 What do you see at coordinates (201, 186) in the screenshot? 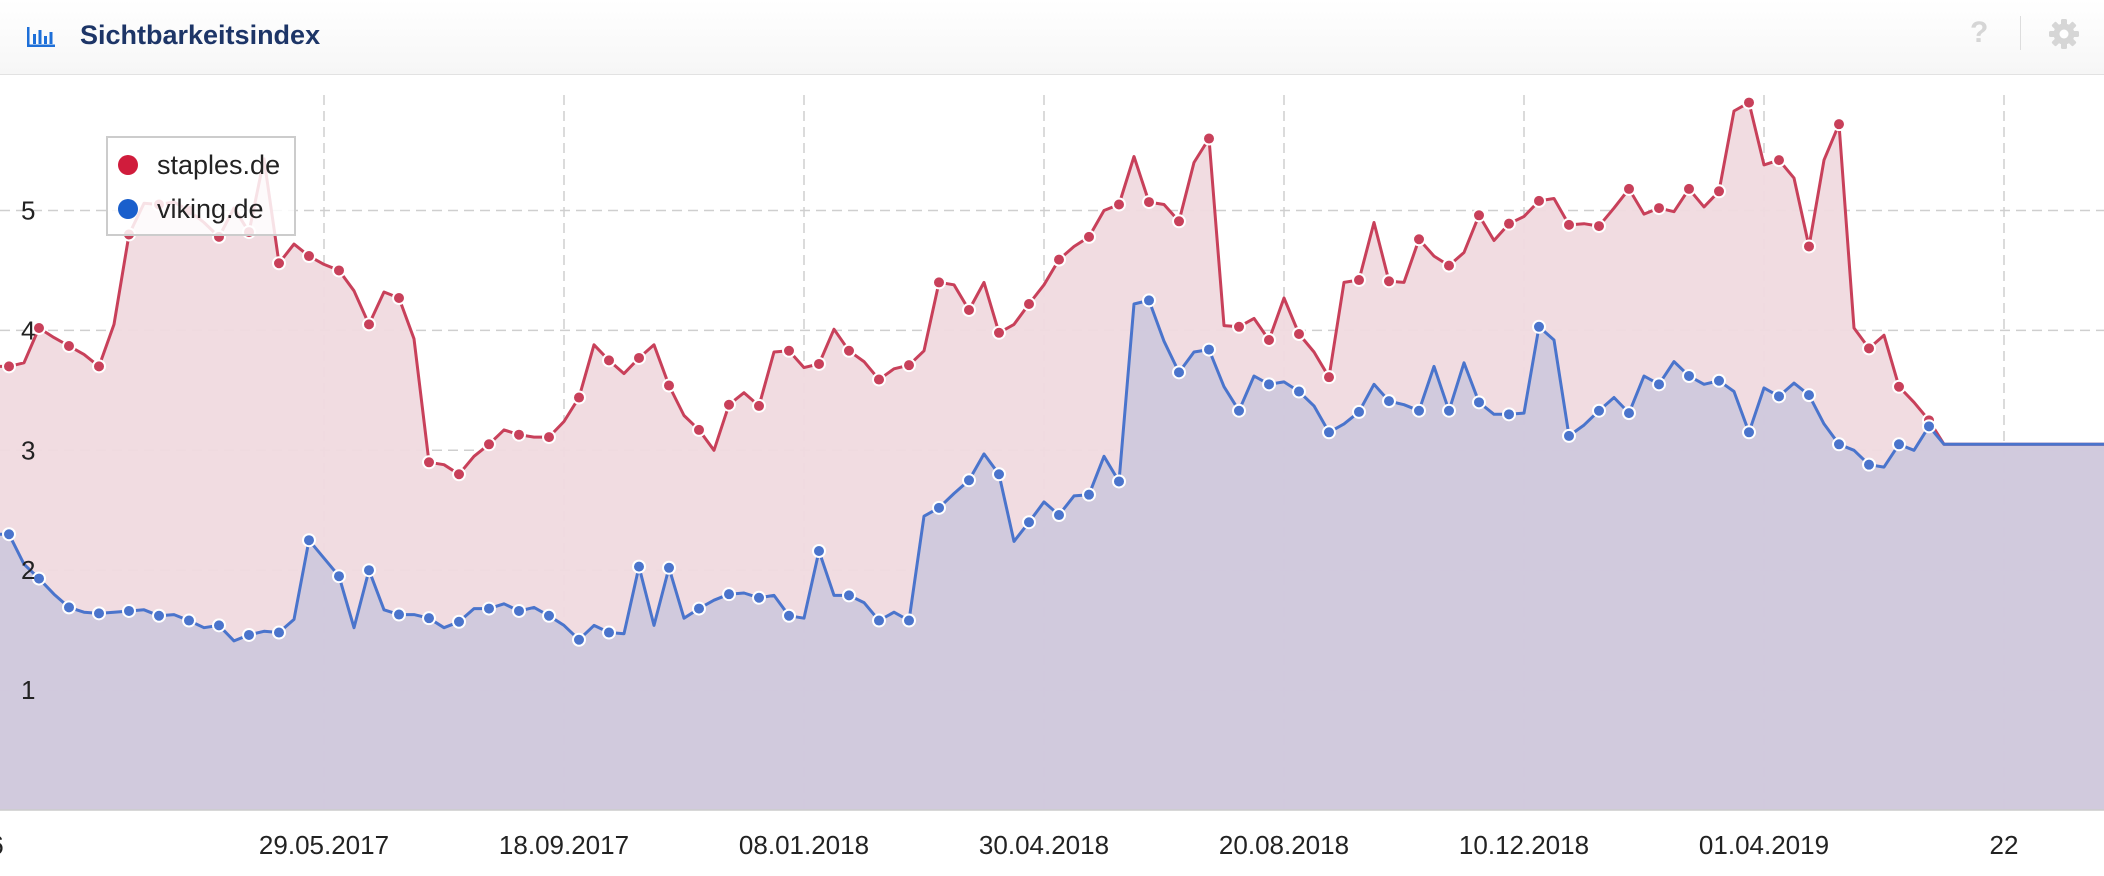
I see `legend: staples.de viking.de` at bounding box center [201, 186].